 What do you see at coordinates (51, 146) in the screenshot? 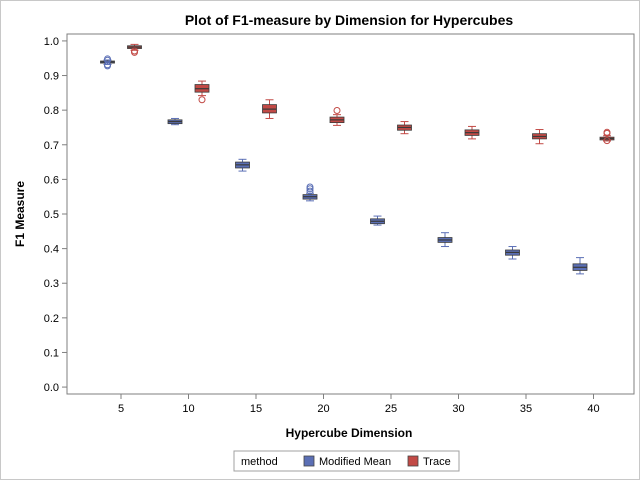
I see `y-tick-label: 0.7` at bounding box center [51, 146].